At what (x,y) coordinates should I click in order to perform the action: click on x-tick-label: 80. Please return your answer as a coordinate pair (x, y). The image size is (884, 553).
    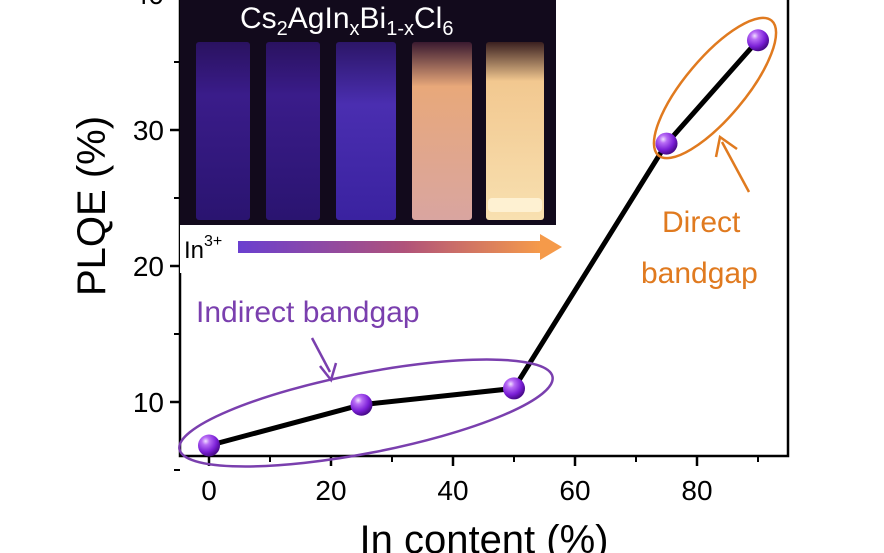
    Looking at the image, I should click on (696, 490).